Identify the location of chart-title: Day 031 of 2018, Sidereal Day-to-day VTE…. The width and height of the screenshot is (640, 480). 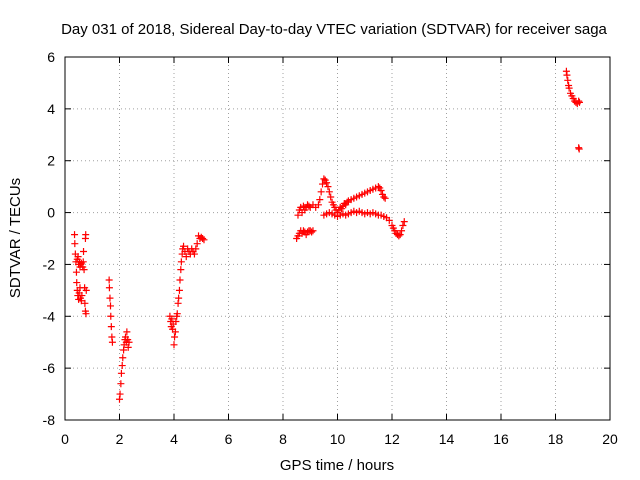
(334, 29).